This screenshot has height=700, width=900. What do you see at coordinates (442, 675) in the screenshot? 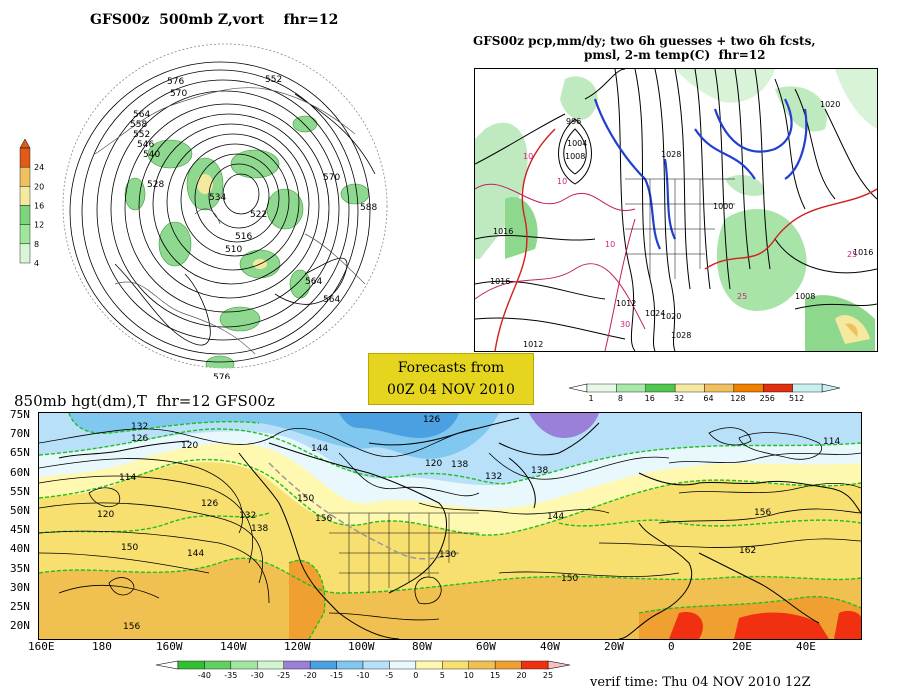
I see `colorbar-tick-label: 5` at bounding box center [442, 675].